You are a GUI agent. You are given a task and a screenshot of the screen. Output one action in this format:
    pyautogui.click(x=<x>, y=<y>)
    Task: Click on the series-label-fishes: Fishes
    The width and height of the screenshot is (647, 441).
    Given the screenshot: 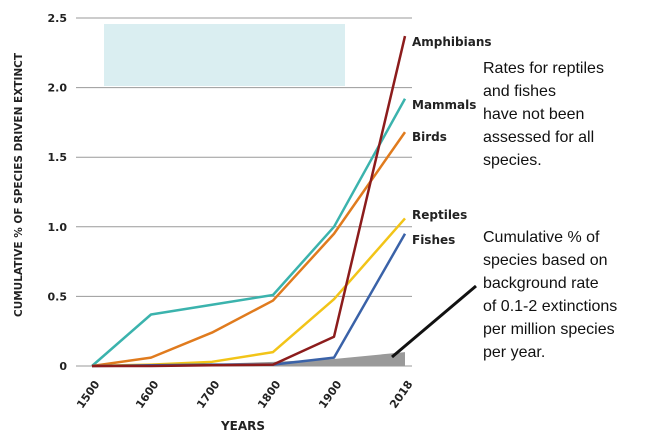 What is the action you would take?
    pyautogui.click(x=433, y=240)
    